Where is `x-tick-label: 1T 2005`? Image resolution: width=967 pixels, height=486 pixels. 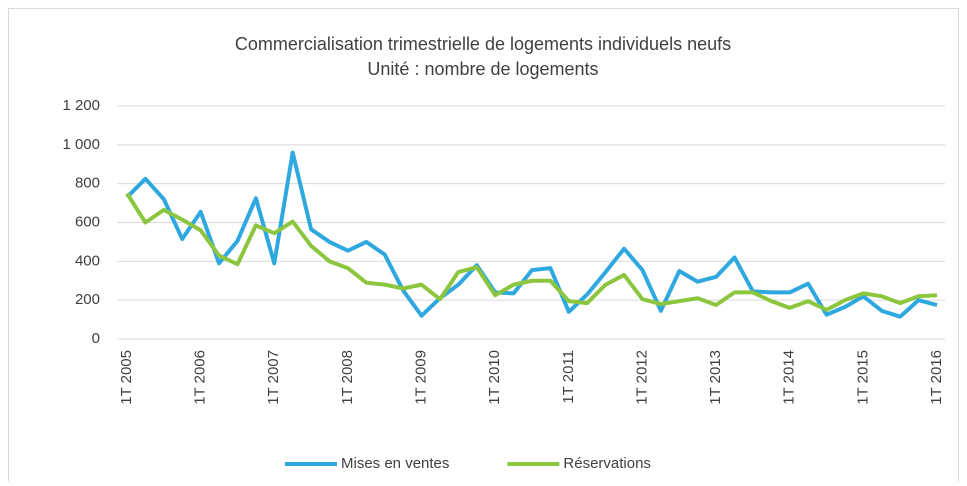
x-tick-label: 1T 2005 is located at coordinates (126, 377).